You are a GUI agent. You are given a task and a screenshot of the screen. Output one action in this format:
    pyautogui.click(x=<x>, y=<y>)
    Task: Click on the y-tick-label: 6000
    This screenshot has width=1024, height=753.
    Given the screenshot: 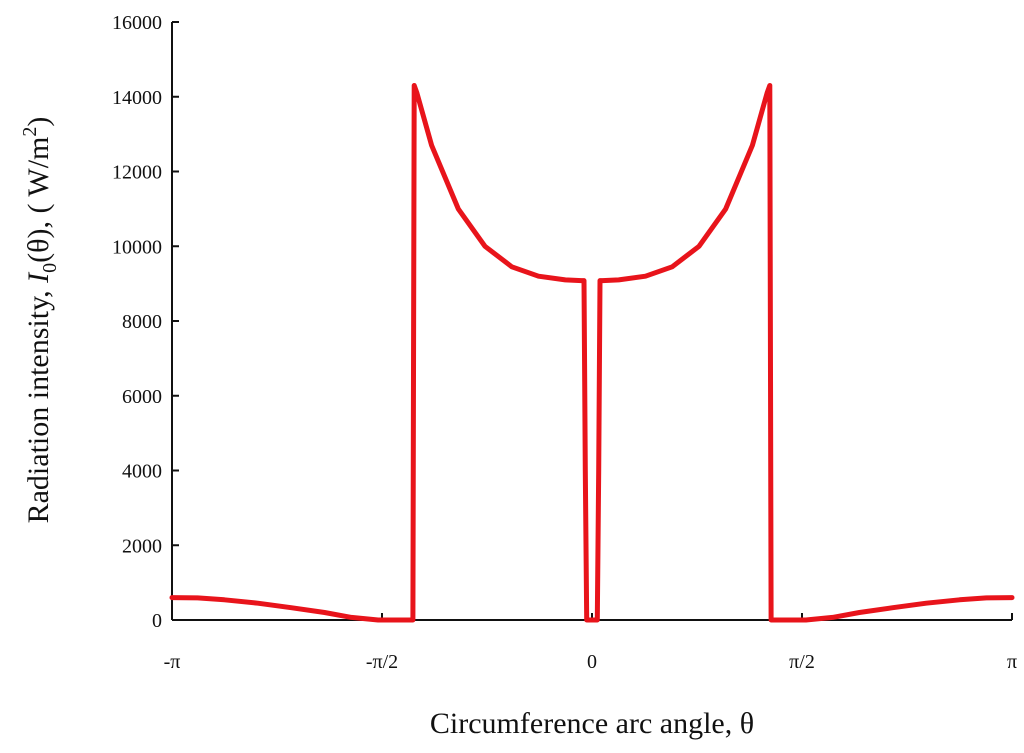 What is the action you would take?
    pyautogui.click(x=142, y=397)
    